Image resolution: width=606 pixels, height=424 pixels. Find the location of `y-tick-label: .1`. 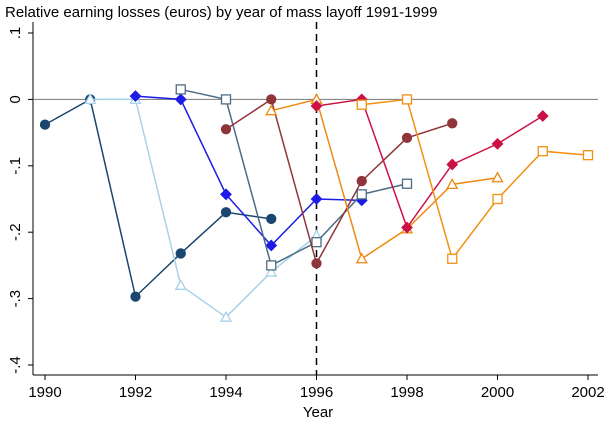

y-tick-label: .1 is located at coordinates (15, 33).